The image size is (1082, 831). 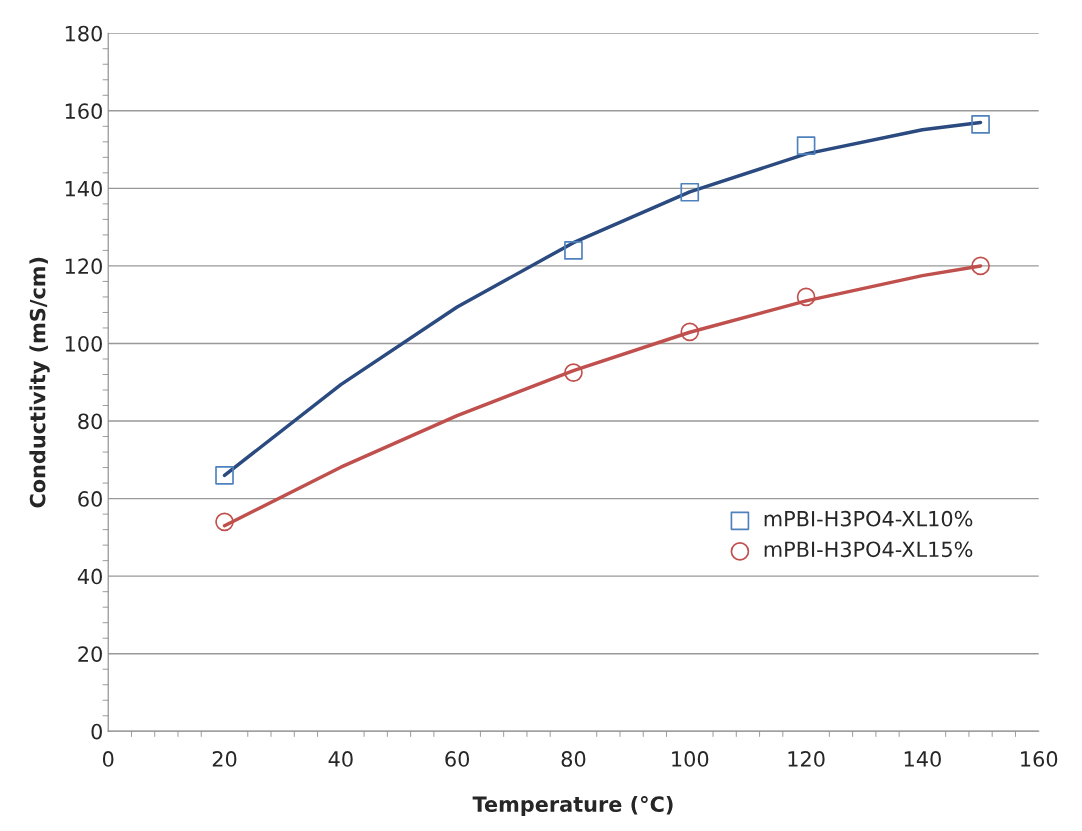 What do you see at coordinates (90, 654) in the screenshot?
I see `y-tick-label: 20` at bounding box center [90, 654].